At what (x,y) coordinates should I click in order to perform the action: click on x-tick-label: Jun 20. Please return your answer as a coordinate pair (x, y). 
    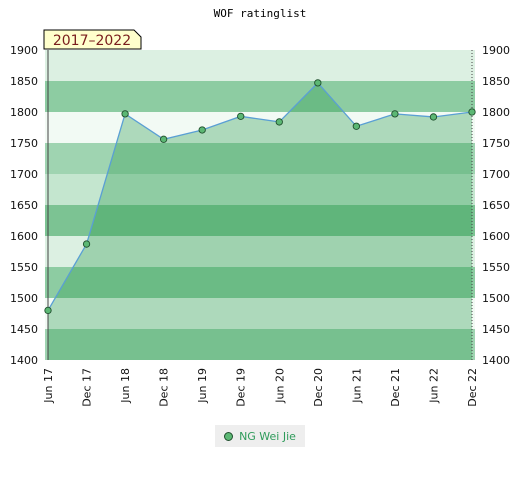
    Looking at the image, I should click on (279, 386).